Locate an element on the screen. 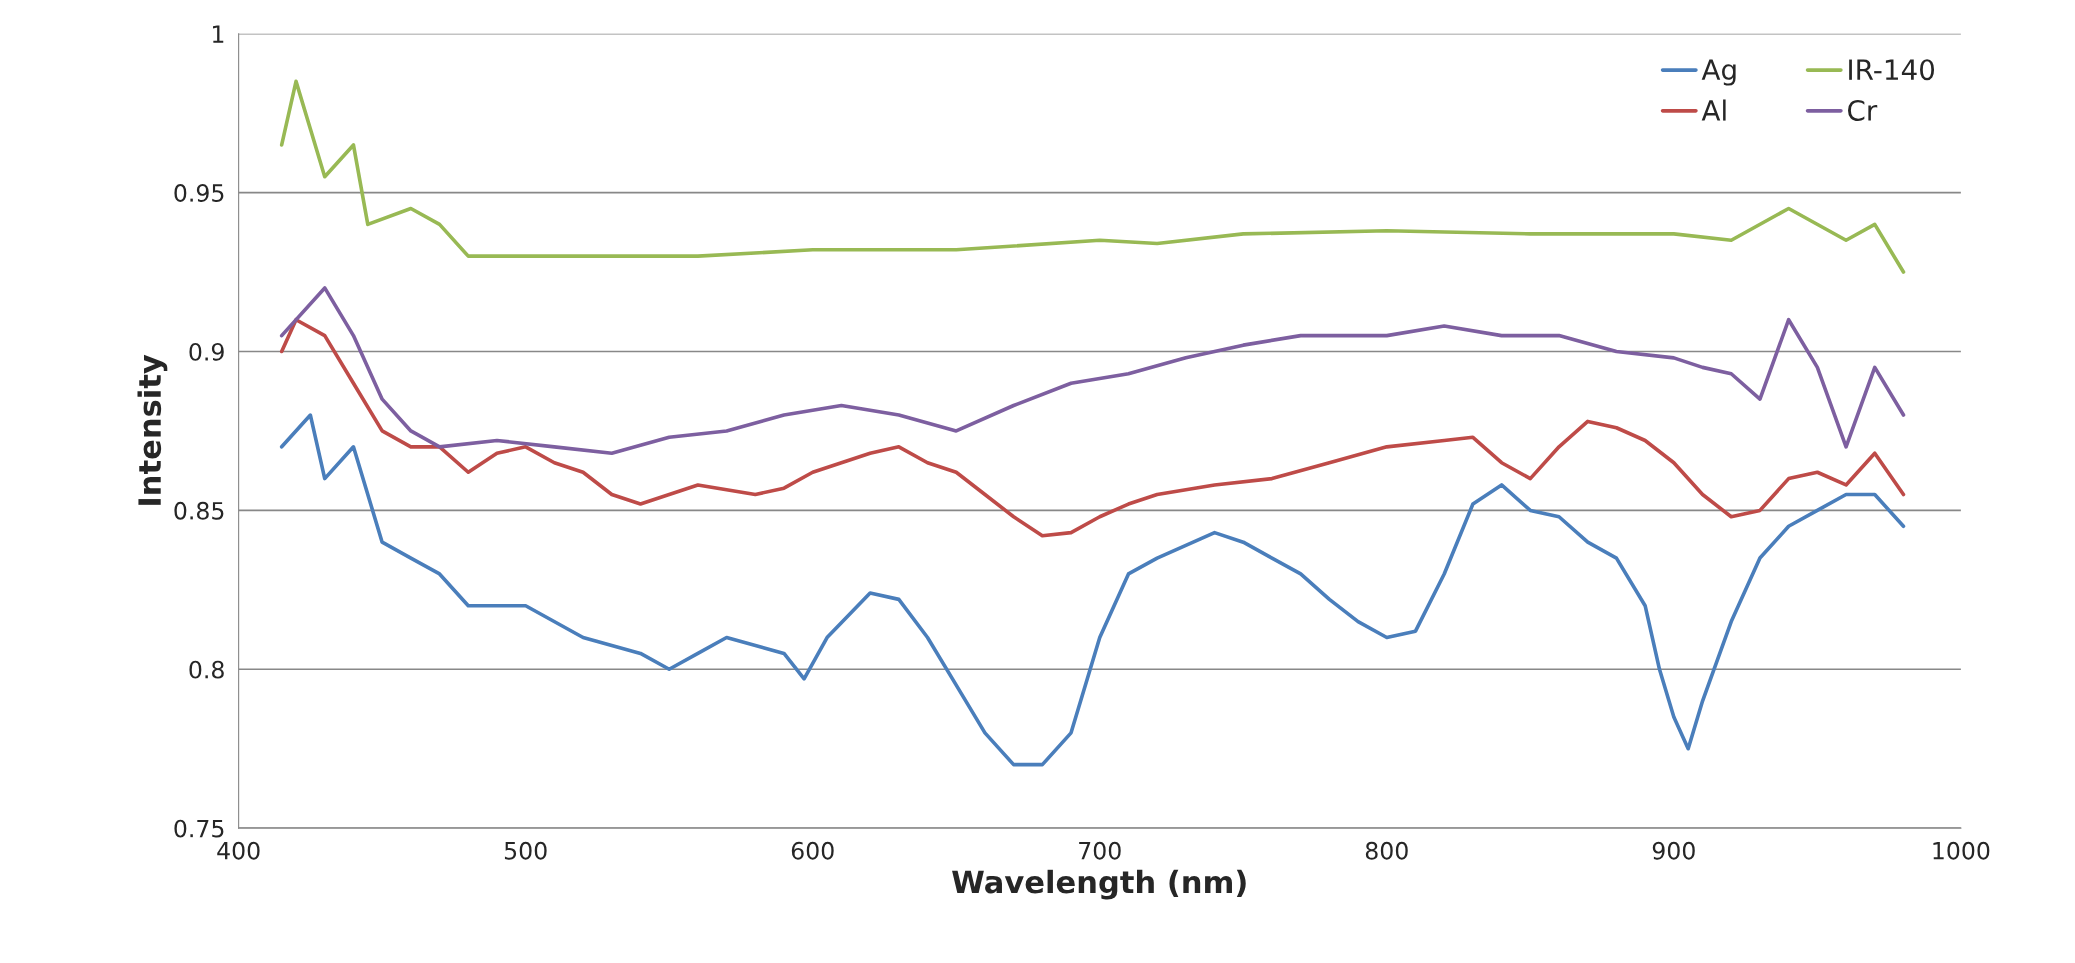 The width and height of the screenshot is (2075, 963). x-tick-label: 700 is located at coordinates (1100, 850).